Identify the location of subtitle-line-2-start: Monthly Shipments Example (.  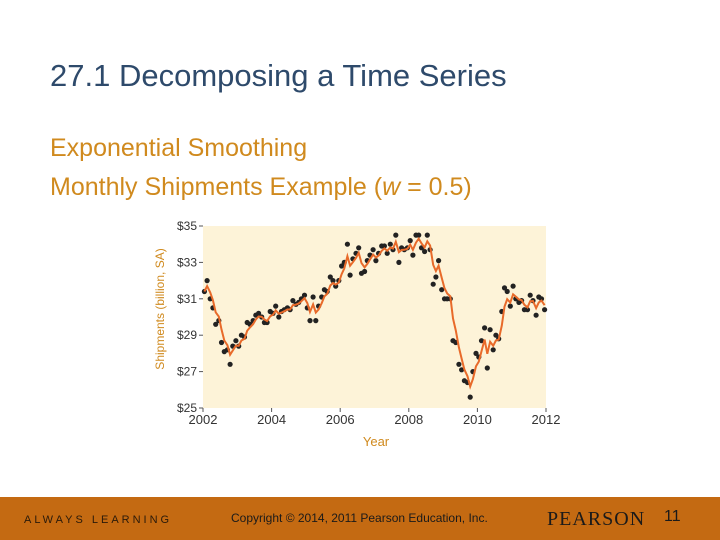
(216, 187).